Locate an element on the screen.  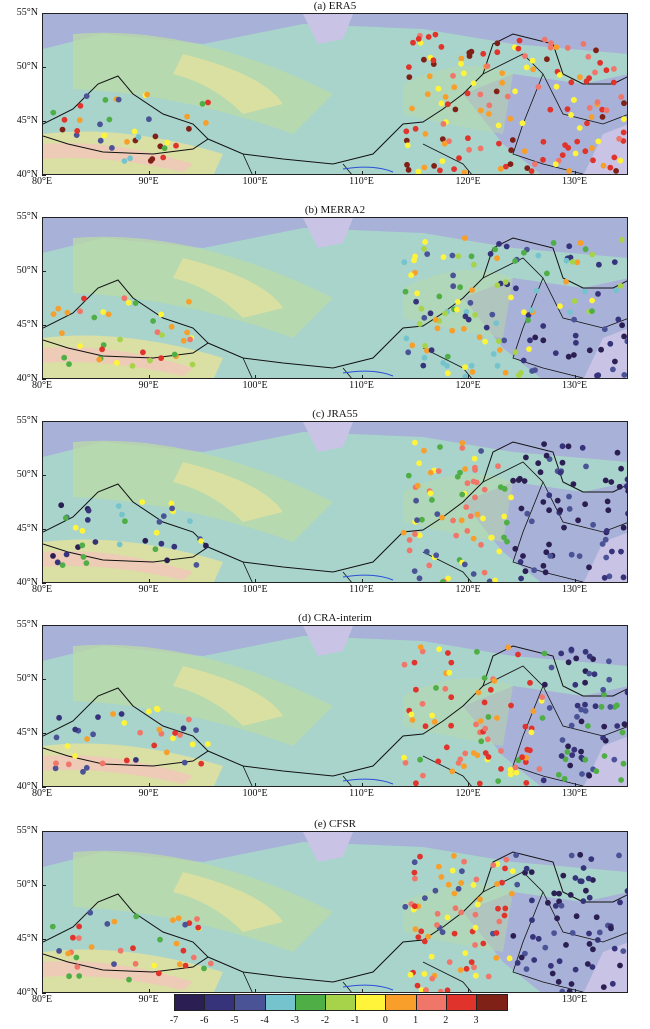
colorbar-label: 1 is located at coordinates (416, 1020).